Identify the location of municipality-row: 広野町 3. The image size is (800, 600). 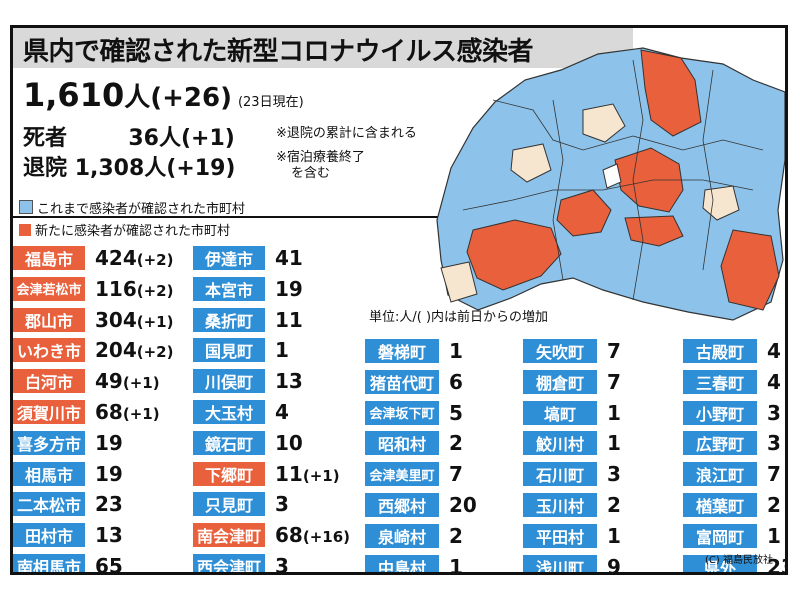
(734, 443).